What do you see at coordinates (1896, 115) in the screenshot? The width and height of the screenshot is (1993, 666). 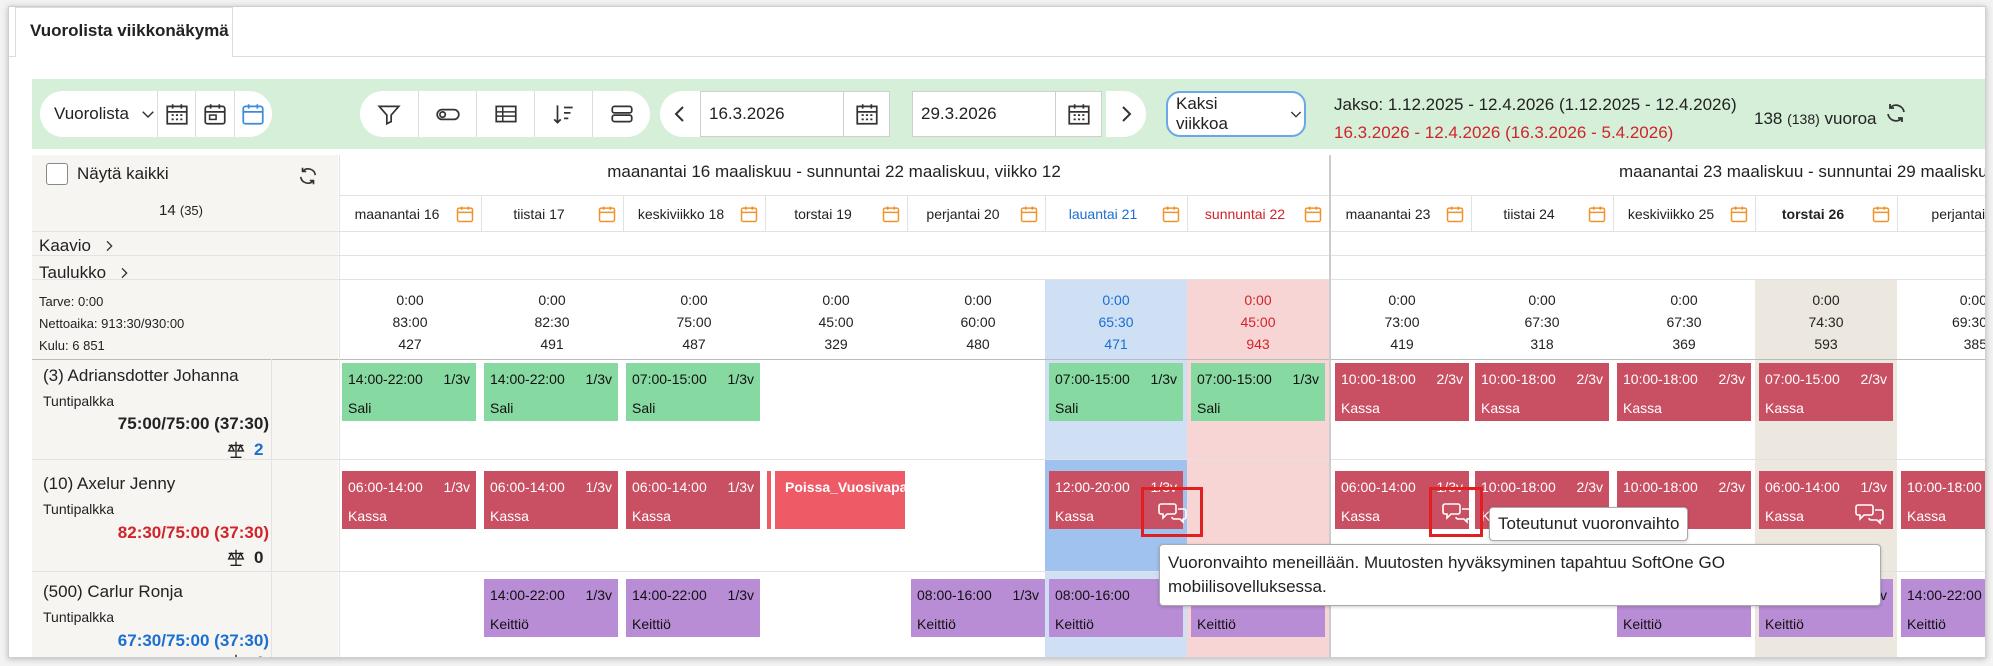 I see `refresh-button` at bounding box center [1896, 115].